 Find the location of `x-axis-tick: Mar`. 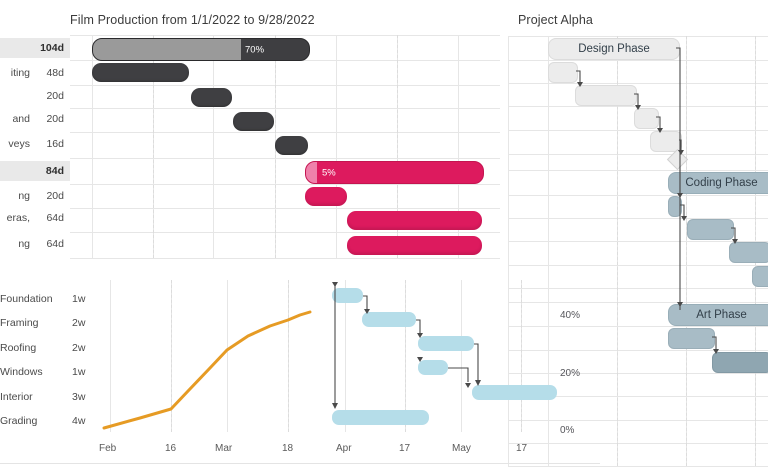

x-axis-tick: Mar is located at coordinates (224, 448).